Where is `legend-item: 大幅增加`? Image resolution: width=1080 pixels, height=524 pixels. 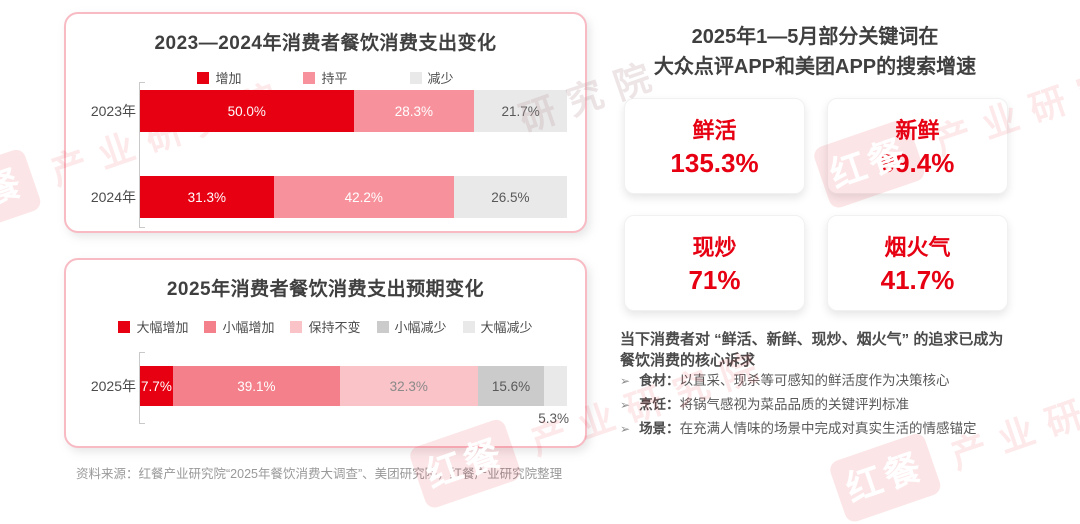 legend-item: 大幅增加 is located at coordinates (153, 326).